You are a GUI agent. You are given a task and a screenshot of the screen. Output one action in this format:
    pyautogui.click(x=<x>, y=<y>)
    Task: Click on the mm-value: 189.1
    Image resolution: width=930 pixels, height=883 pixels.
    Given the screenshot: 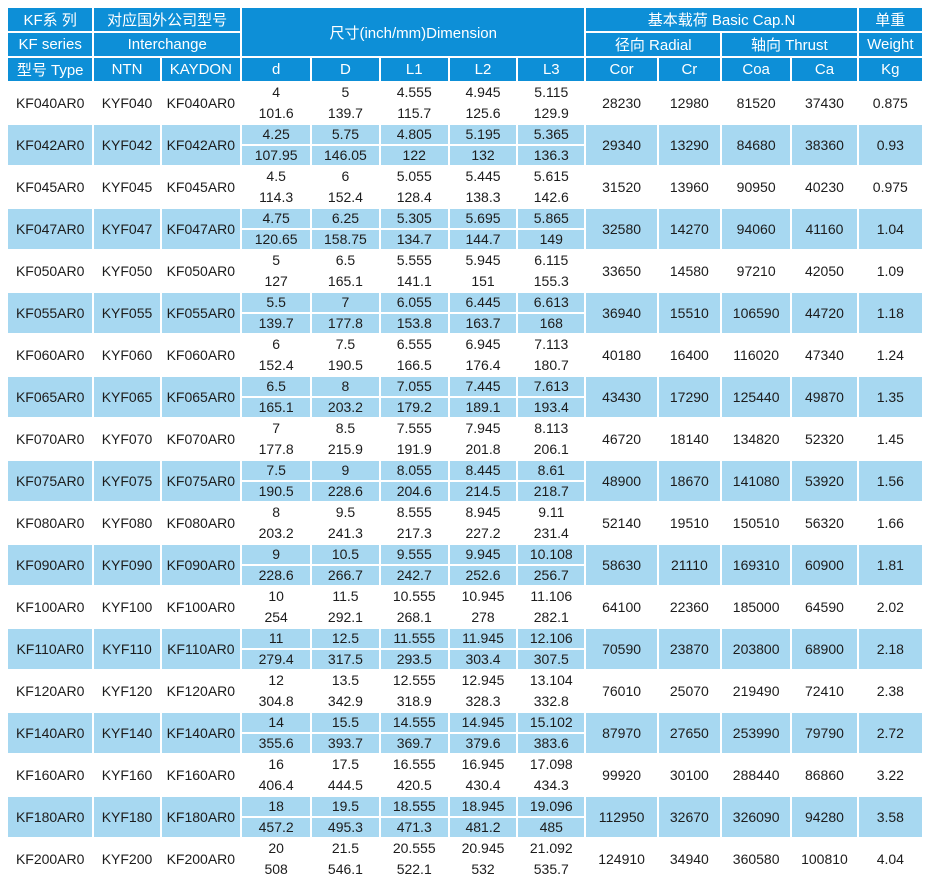 What is the action you would take?
    pyautogui.click(x=483, y=407)
    